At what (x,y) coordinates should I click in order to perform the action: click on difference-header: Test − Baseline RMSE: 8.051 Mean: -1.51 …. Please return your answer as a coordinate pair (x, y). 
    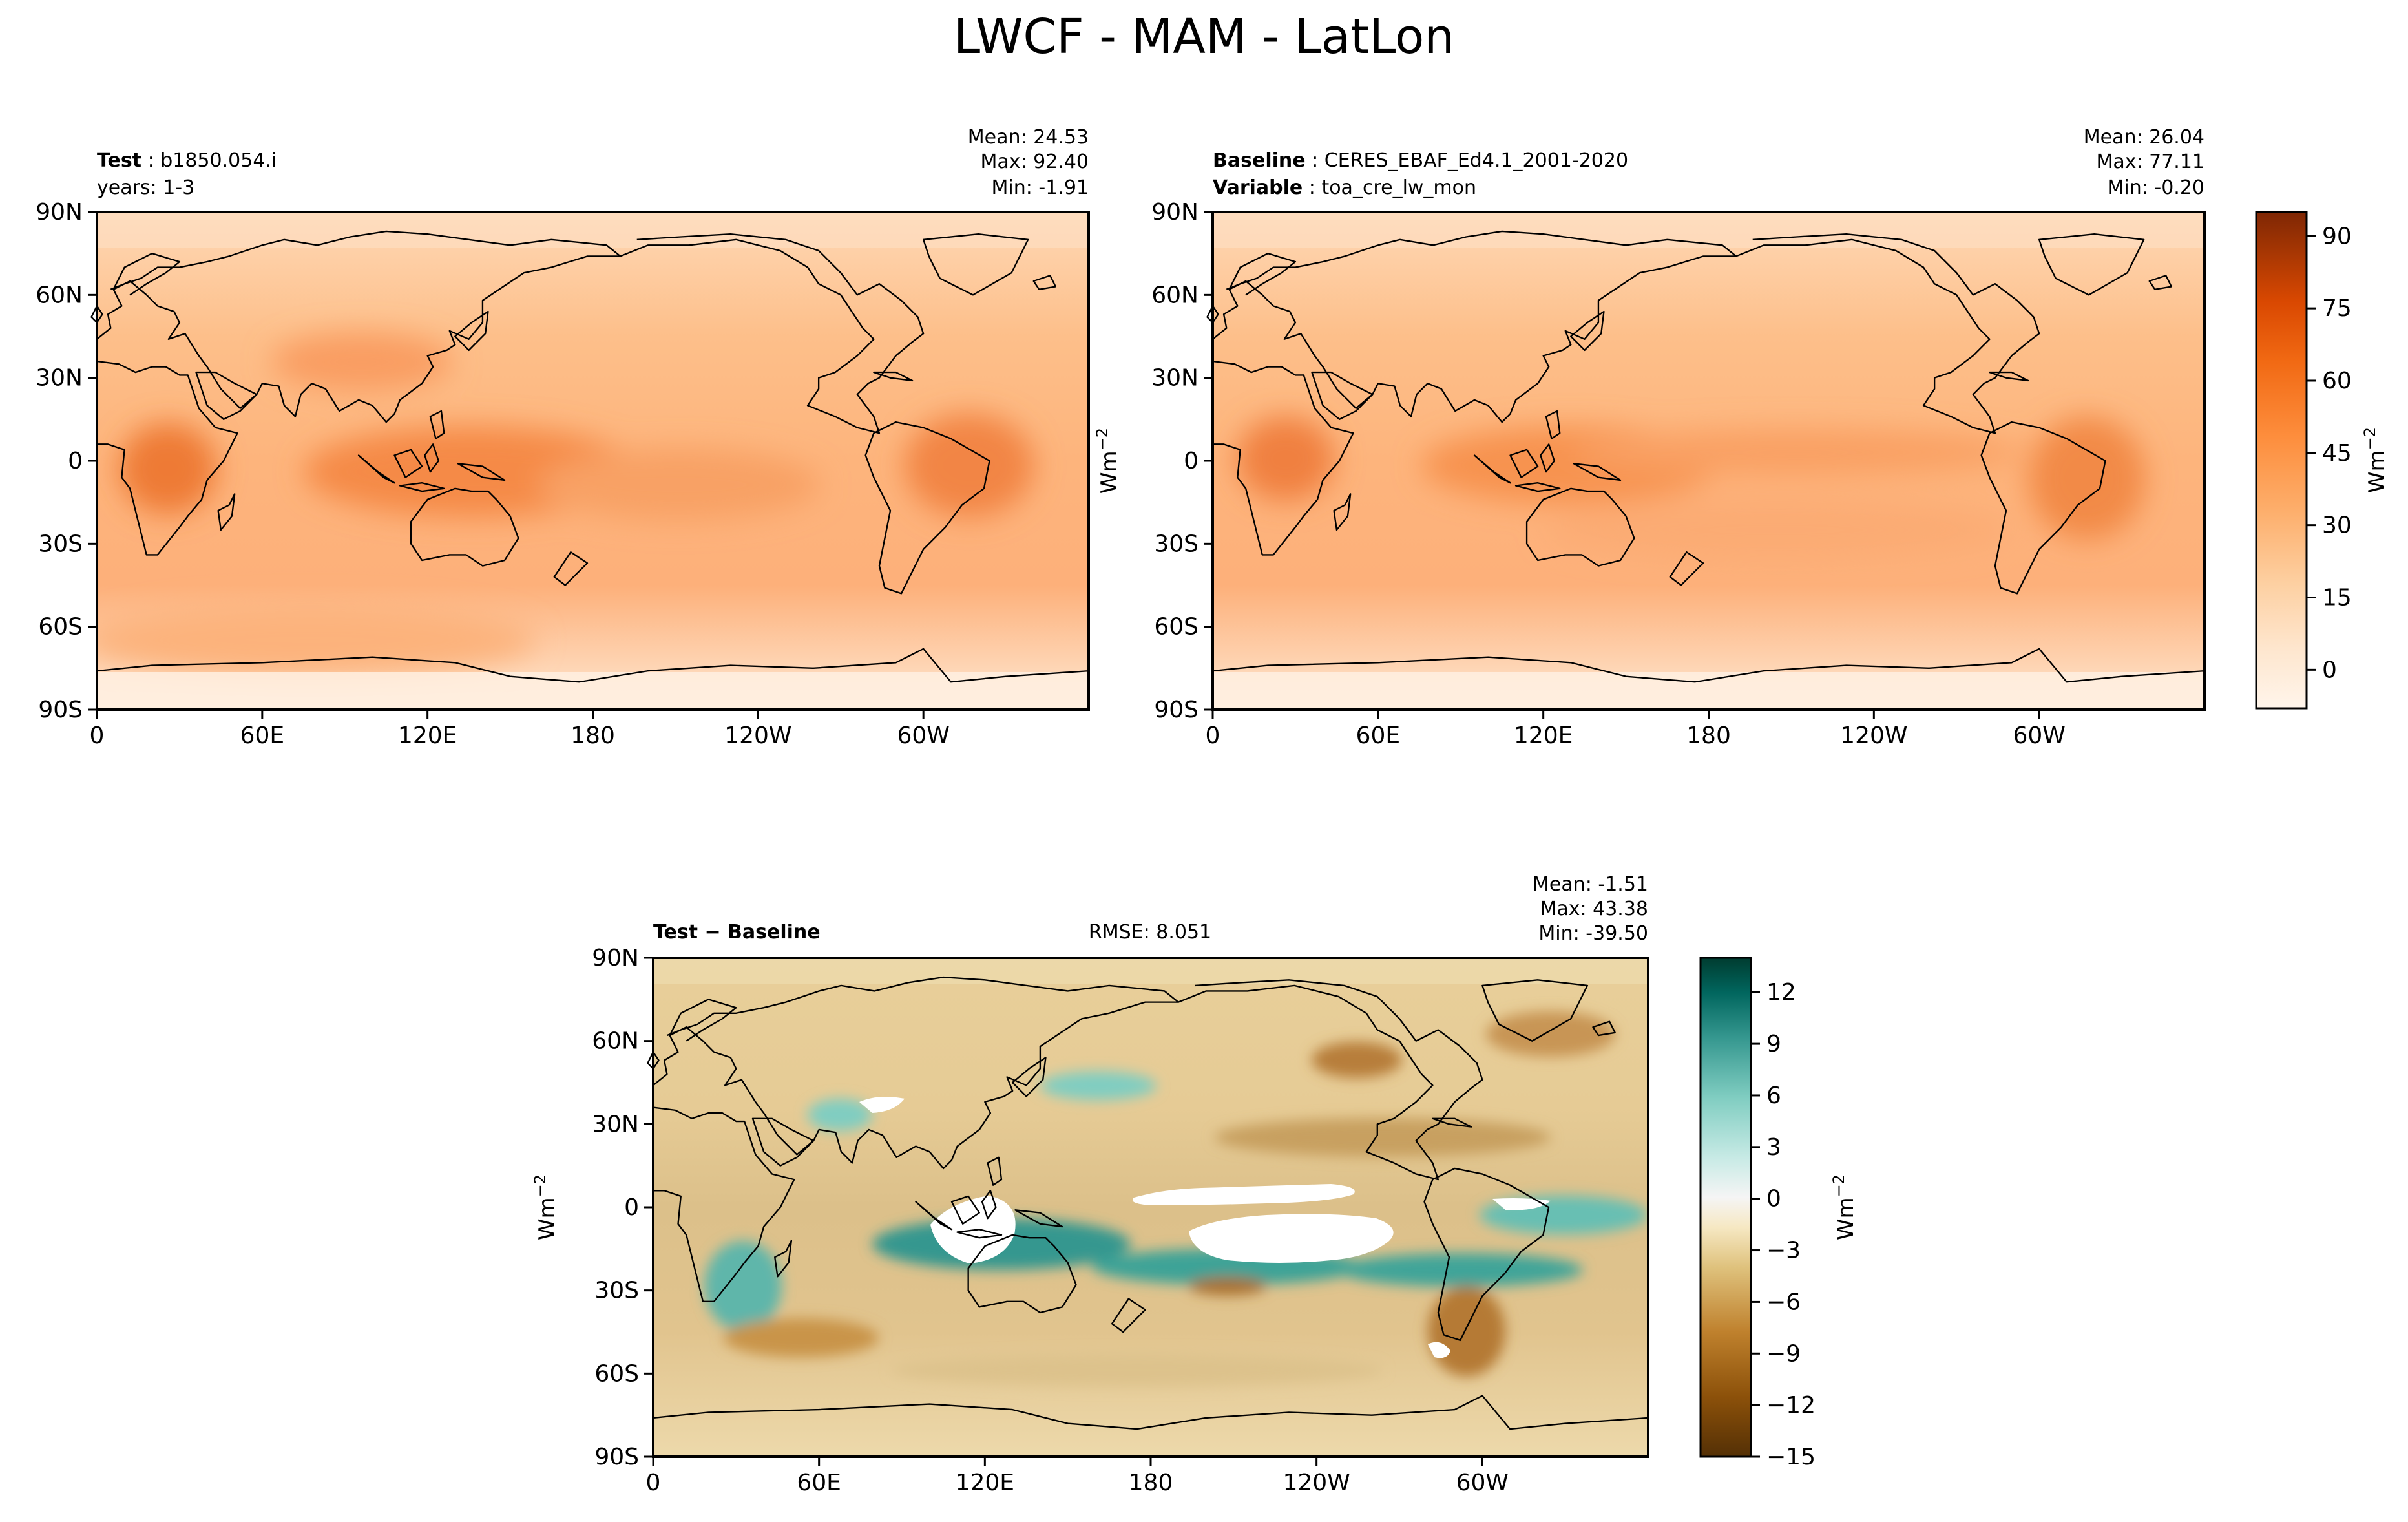
    Looking at the image, I should click on (1151, 909).